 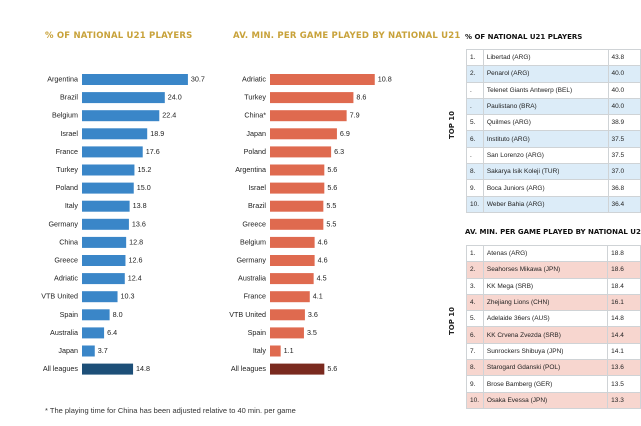 What do you see at coordinates (545, 368) in the screenshot?
I see `team-cell: Starogard Gdanski (POL)` at bounding box center [545, 368].